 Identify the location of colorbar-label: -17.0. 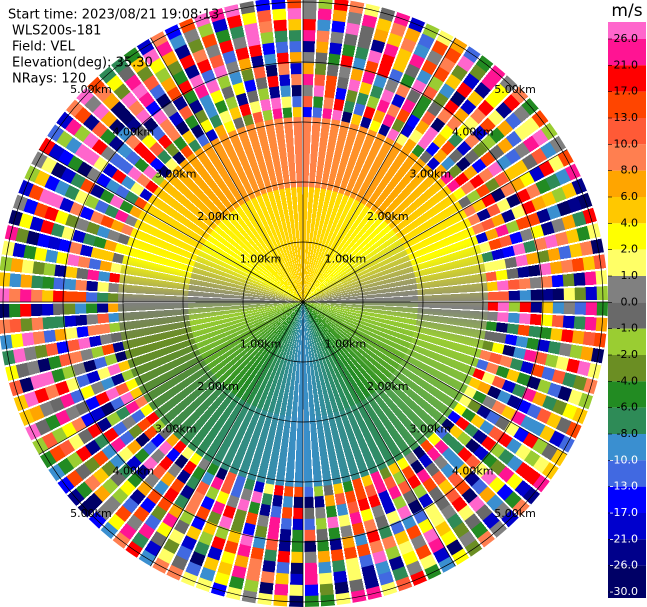
(624, 512).